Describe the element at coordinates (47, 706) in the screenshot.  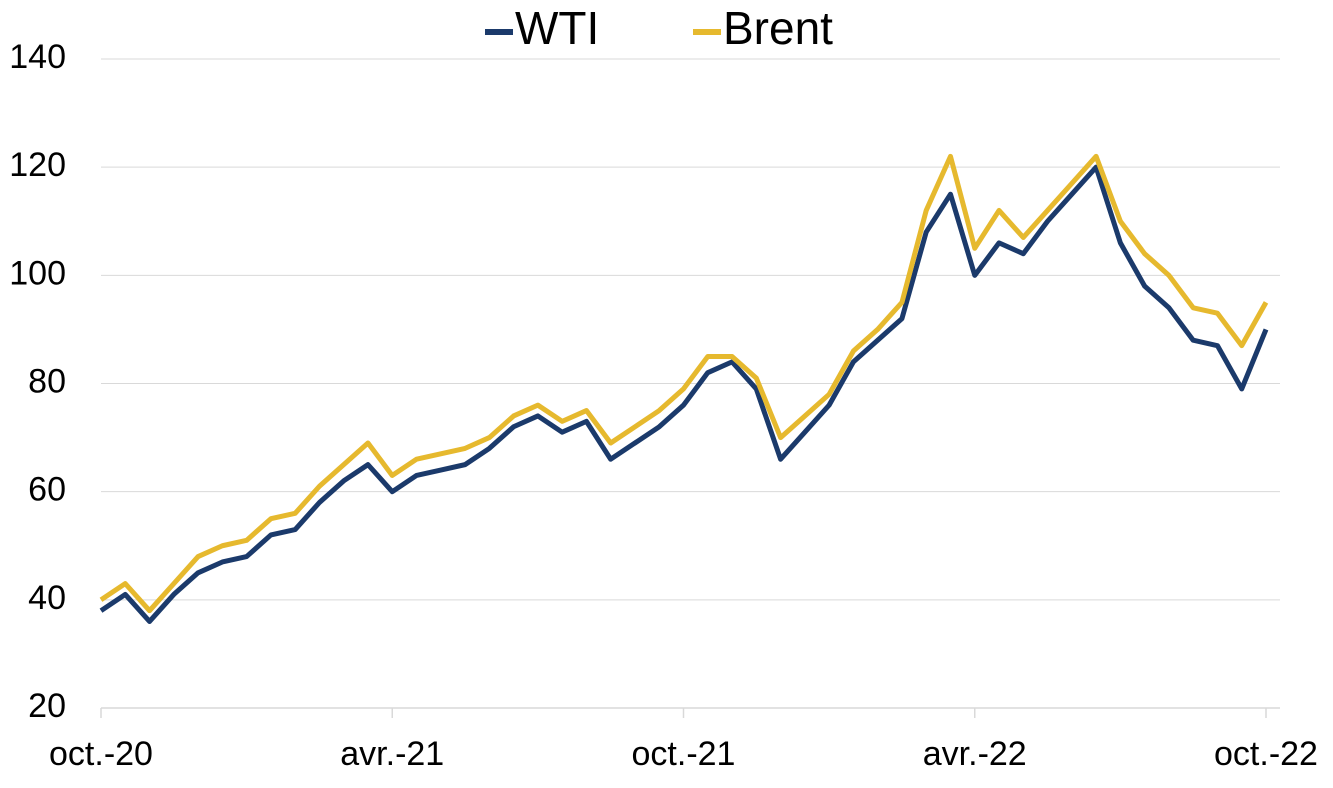
I see `y-tick-label: 20` at that location.